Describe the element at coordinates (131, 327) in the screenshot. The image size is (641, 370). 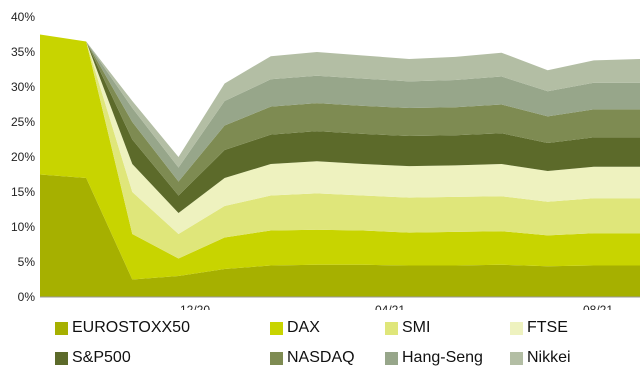
I see `legend-label: EUROSTOXX50` at that location.